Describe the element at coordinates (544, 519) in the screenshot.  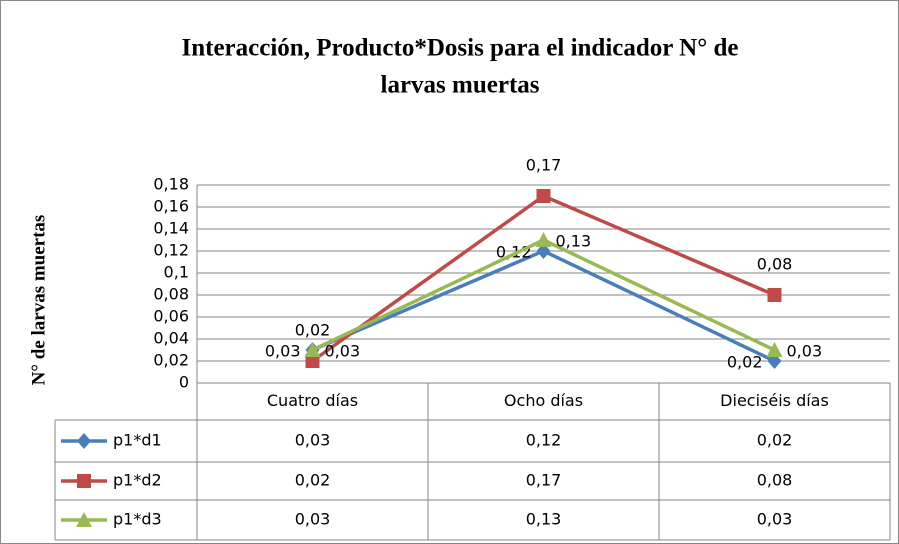
I see `table-cell: 0,13` at that location.